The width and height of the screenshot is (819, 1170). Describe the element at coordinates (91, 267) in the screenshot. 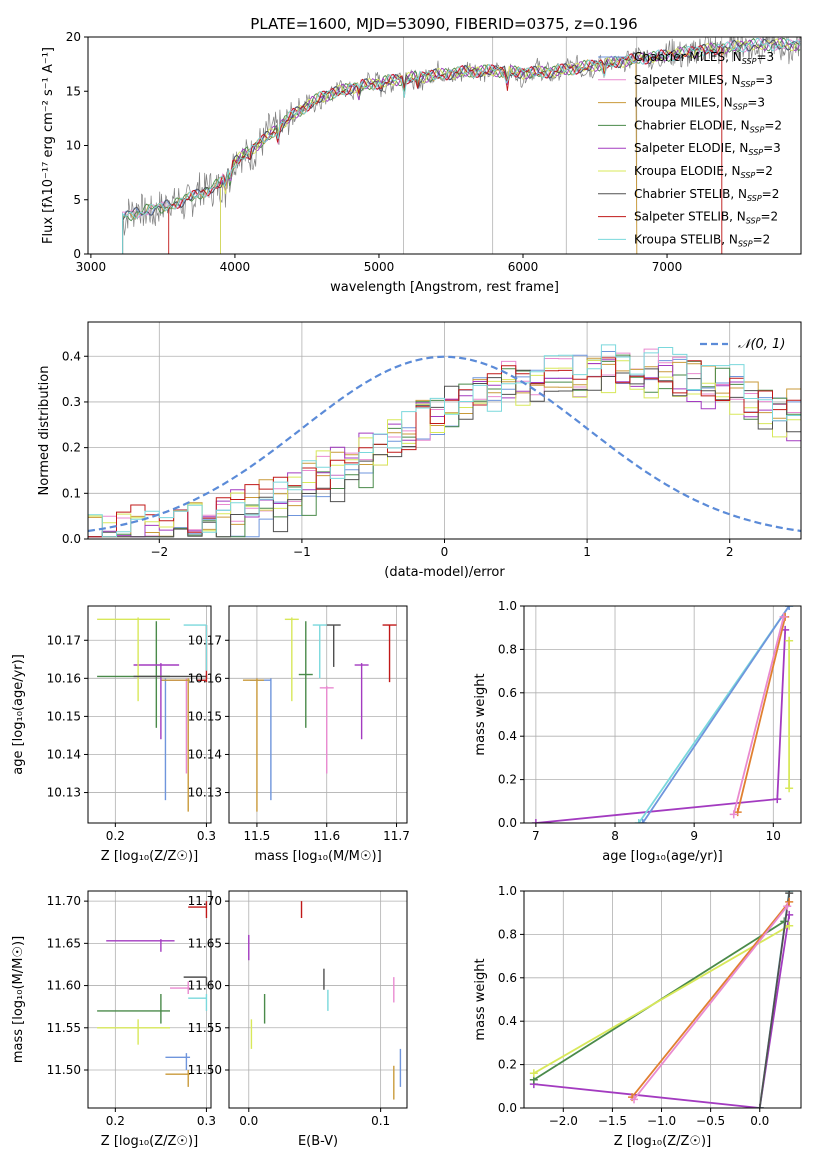

I see `x-tick-label: 3000` at that location.